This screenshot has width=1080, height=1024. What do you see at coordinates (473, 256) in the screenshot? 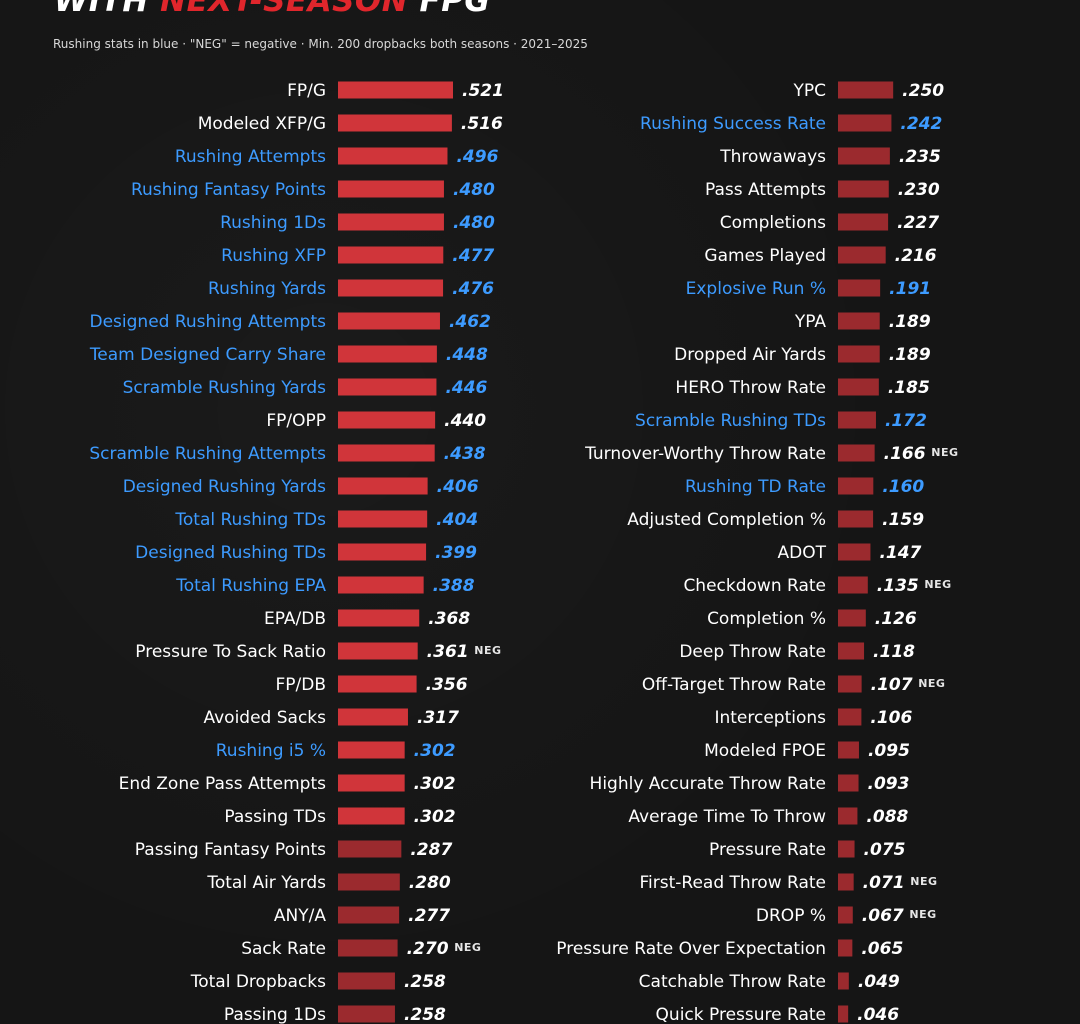
I see `value-label: .477` at bounding box center [473, 256].